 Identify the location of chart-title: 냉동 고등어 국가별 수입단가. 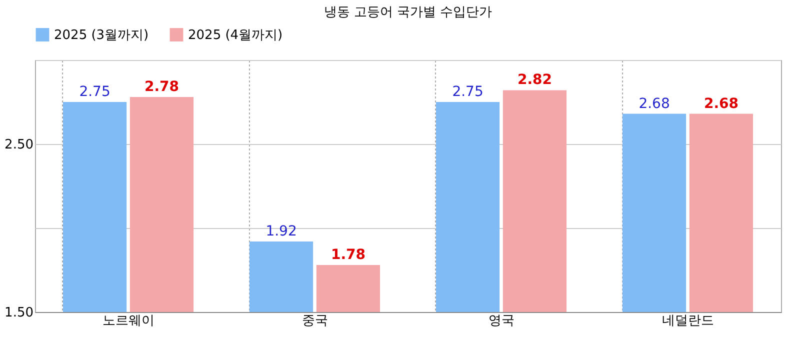
(408, 12).